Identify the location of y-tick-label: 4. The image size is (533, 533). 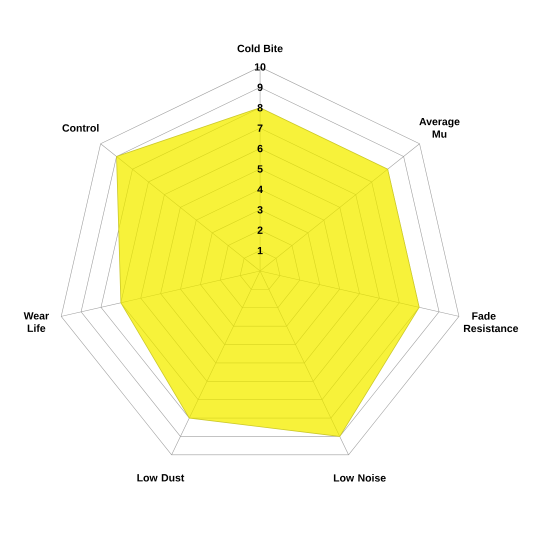
(260, 189).